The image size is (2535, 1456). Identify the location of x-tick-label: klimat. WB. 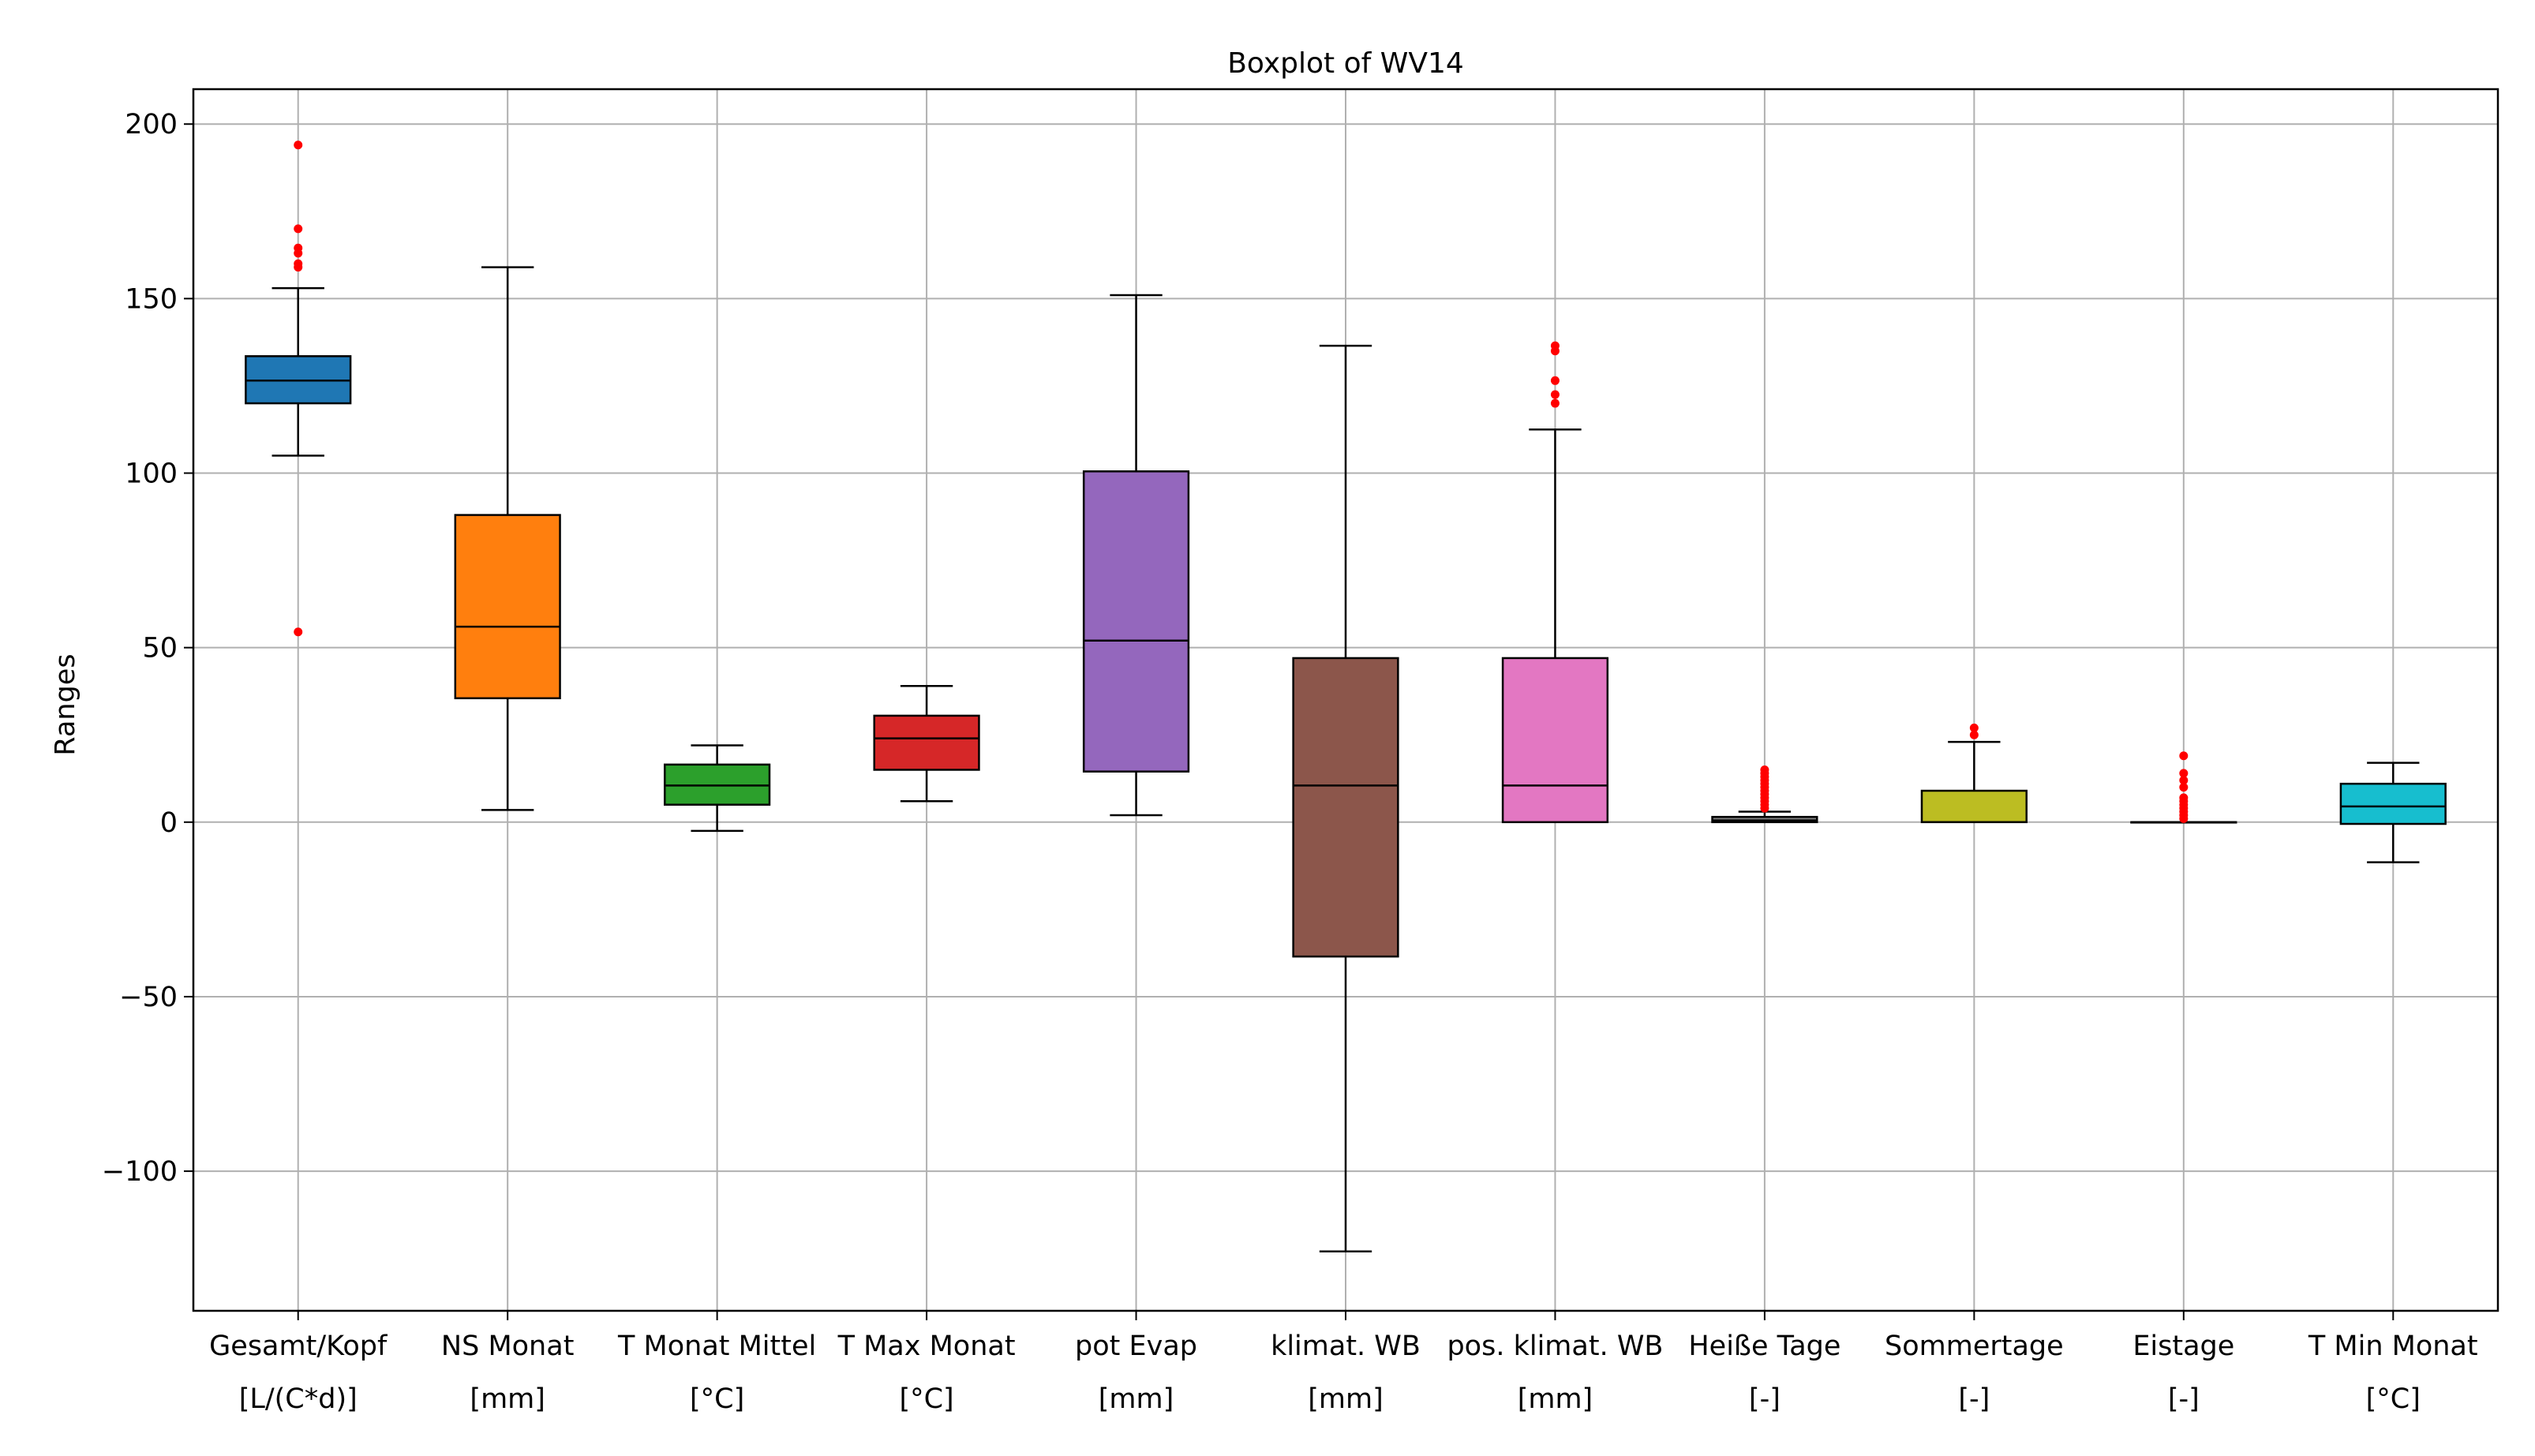
(1346, 1346).